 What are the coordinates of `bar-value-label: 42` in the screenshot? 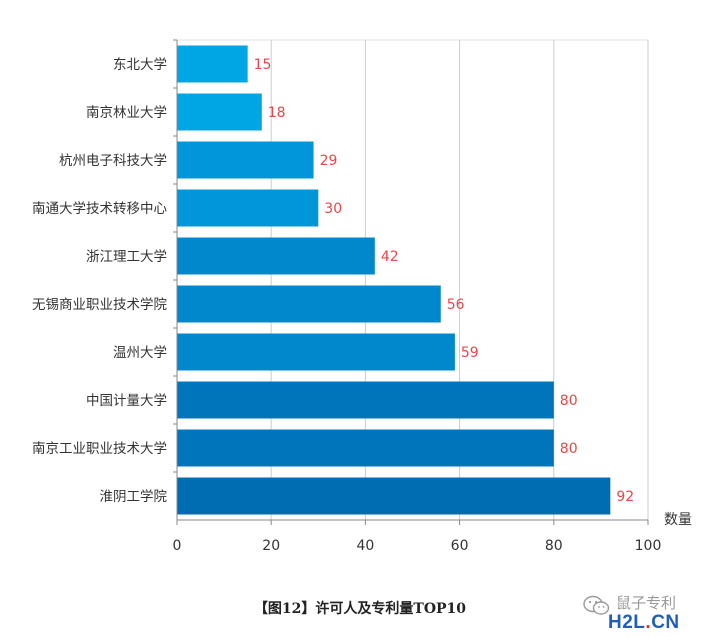 It's located at (390, 257).